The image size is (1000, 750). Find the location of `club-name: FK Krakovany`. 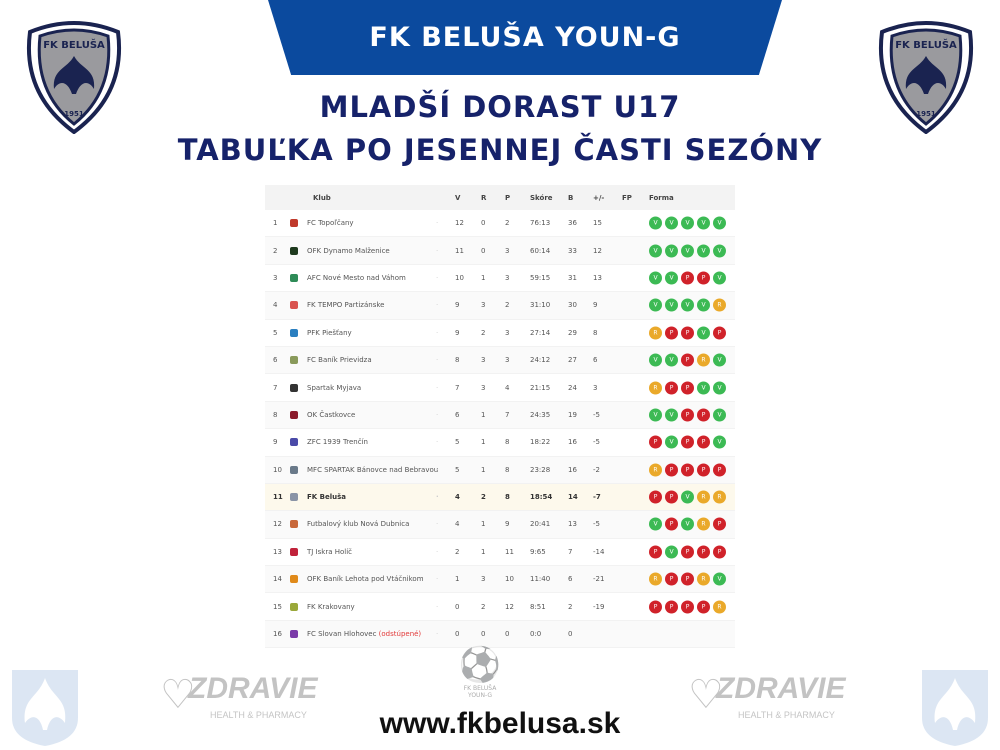

club-name: FK Krakovany is located at coordinates (331, 606).